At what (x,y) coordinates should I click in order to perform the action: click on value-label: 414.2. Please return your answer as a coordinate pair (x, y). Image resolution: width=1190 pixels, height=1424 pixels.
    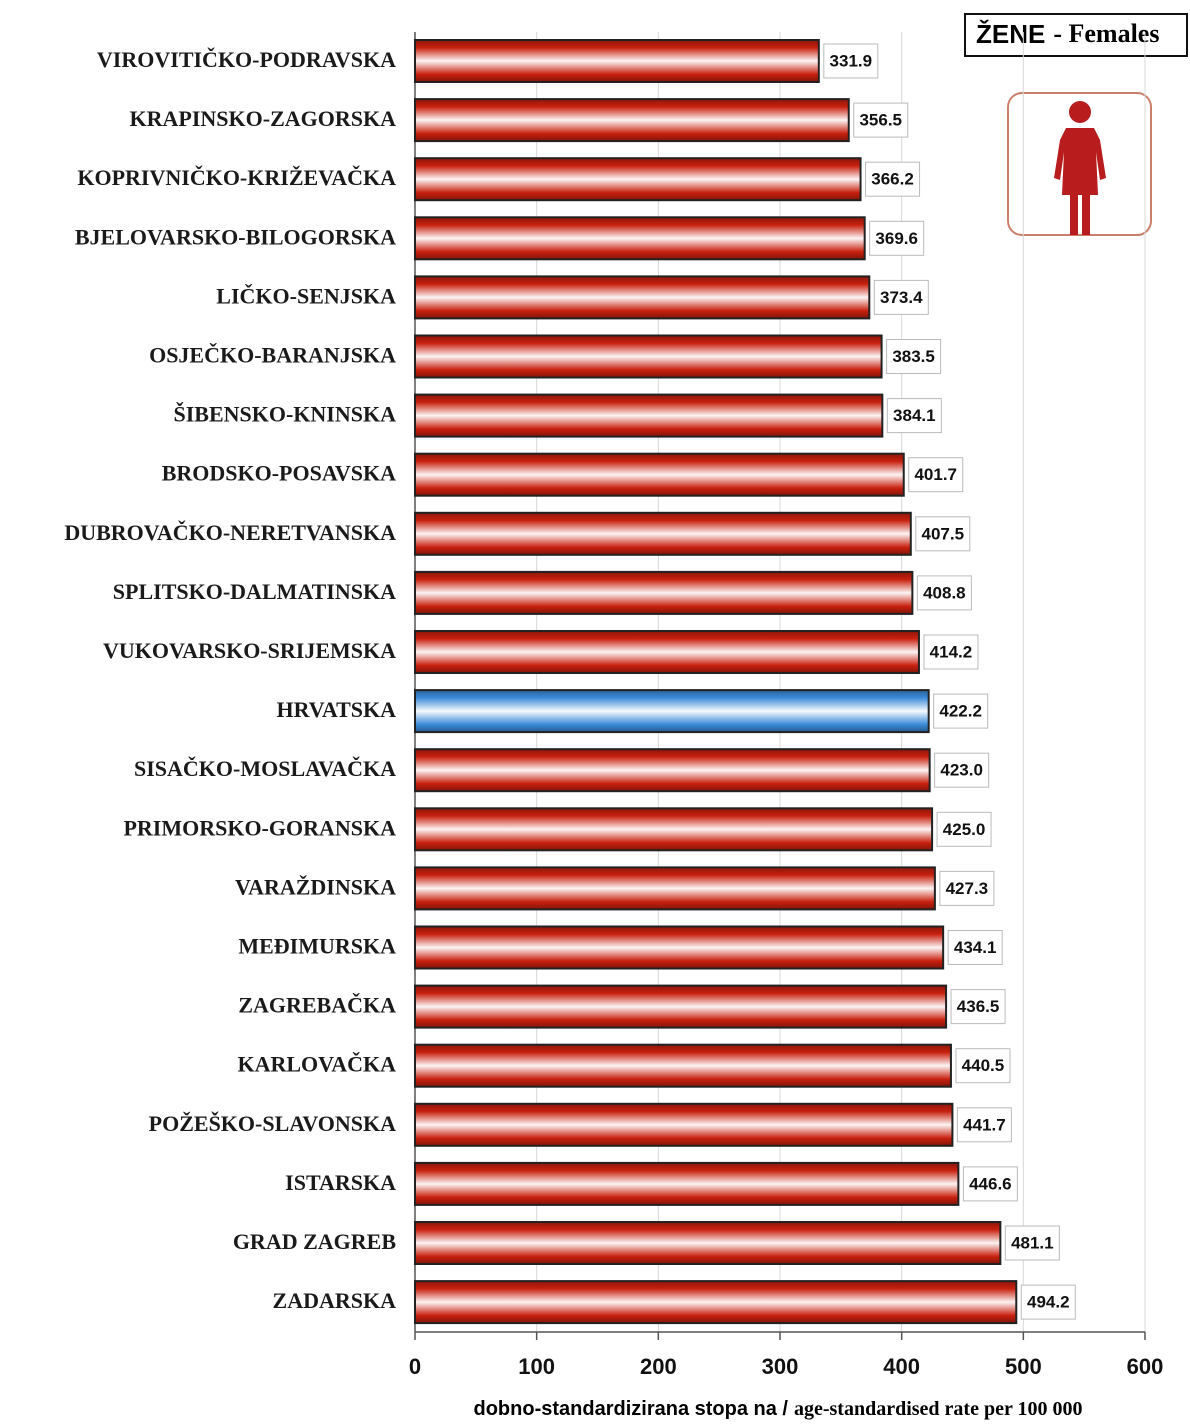
    Looking at the image, I should click on (951, 651).